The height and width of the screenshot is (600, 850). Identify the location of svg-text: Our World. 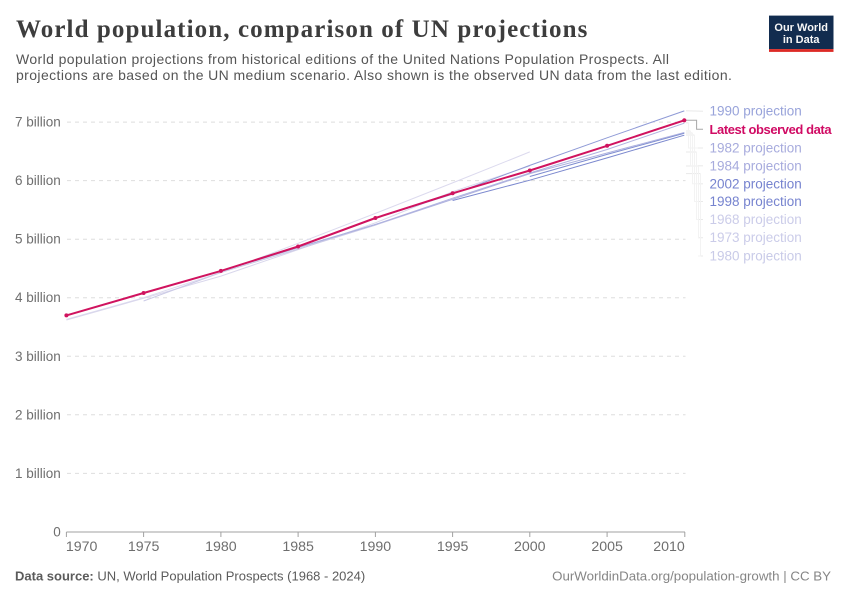
(801, 28).